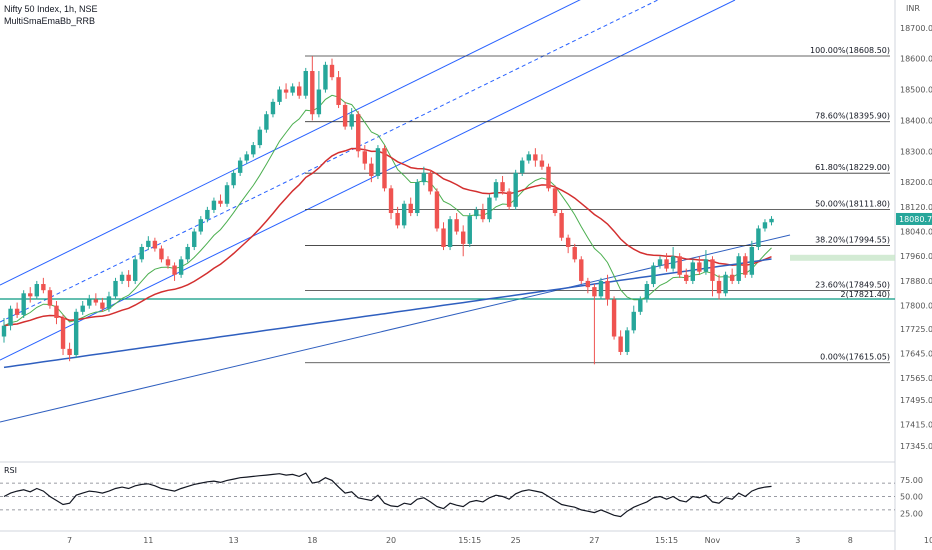 Image resolution: width=932 pixels, height=550 pixels. I want to click on support-level-label: 2(17821.40), so click(865, 294).